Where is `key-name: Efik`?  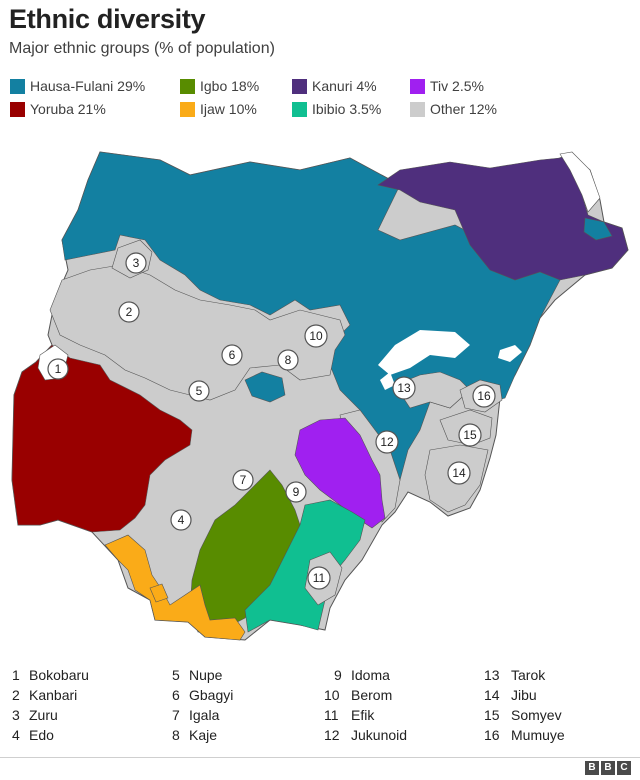 key-name: Efik is located at coordinates (363, 715).